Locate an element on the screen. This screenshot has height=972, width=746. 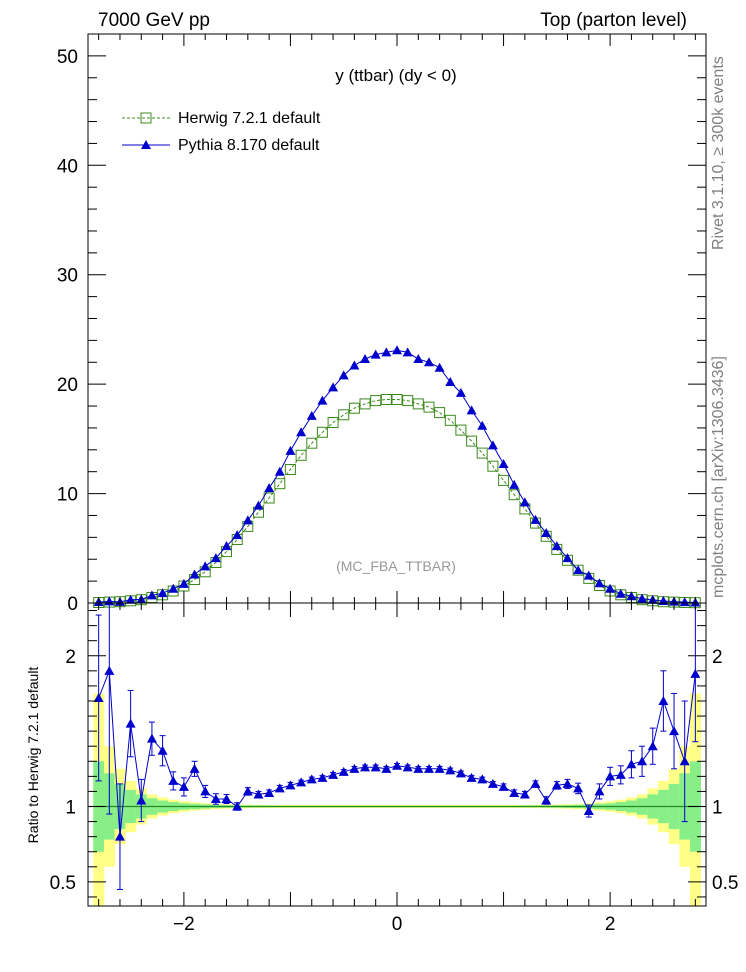
main-ytick-label: 10 is located at coordinates (67, 495).